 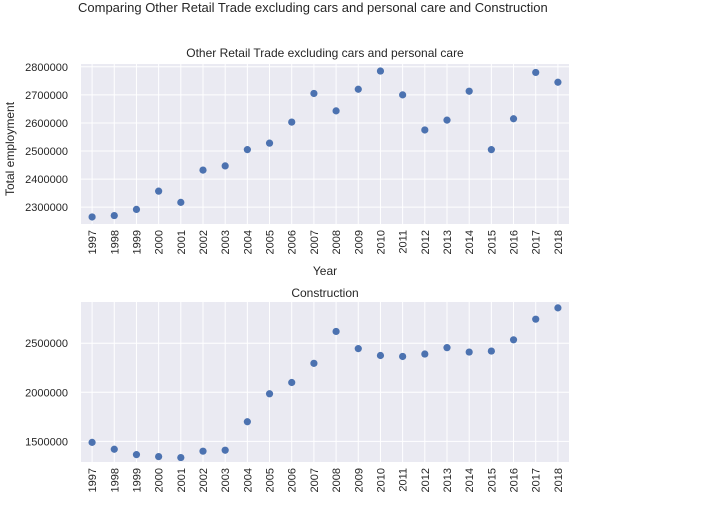 What do you see at coordinates (293, 480) in the screenshot?
I see `x-tick-label: 2006` at bounding box center [293, 480].